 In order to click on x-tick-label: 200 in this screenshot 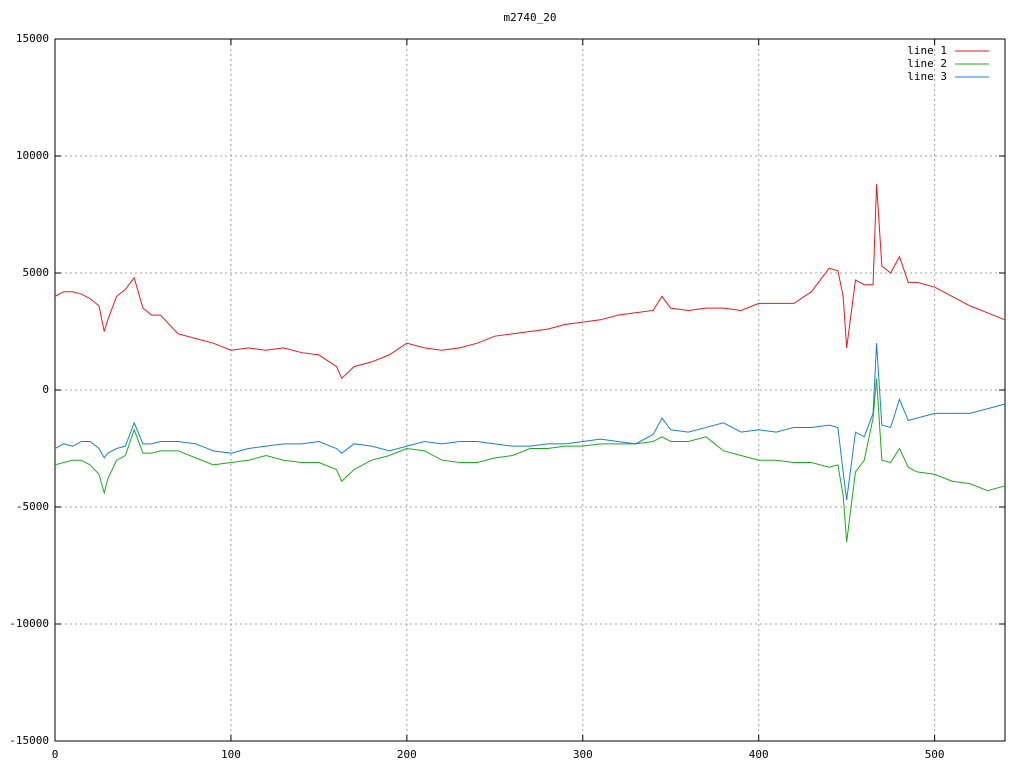, I will do `click(407, 754)`.